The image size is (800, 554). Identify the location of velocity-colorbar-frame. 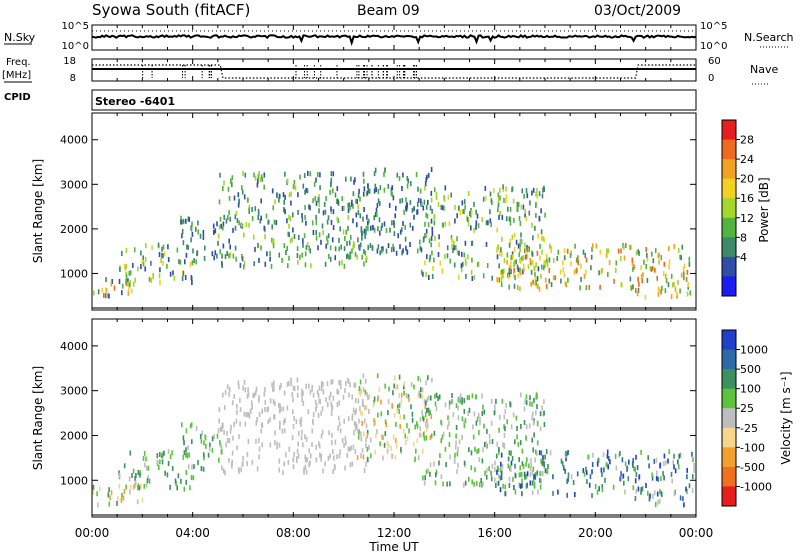
(729, 418).